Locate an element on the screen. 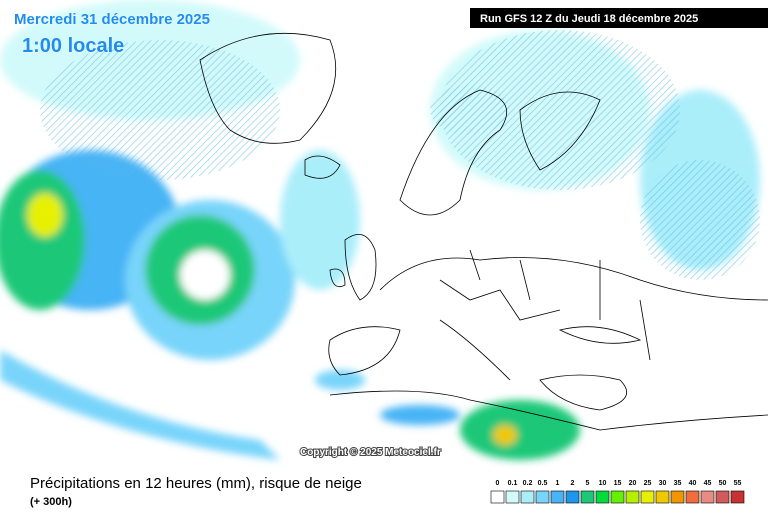 The width and height of the screenshot is (768, 512). legend-label: 30 is located at coordinates (663, 483).